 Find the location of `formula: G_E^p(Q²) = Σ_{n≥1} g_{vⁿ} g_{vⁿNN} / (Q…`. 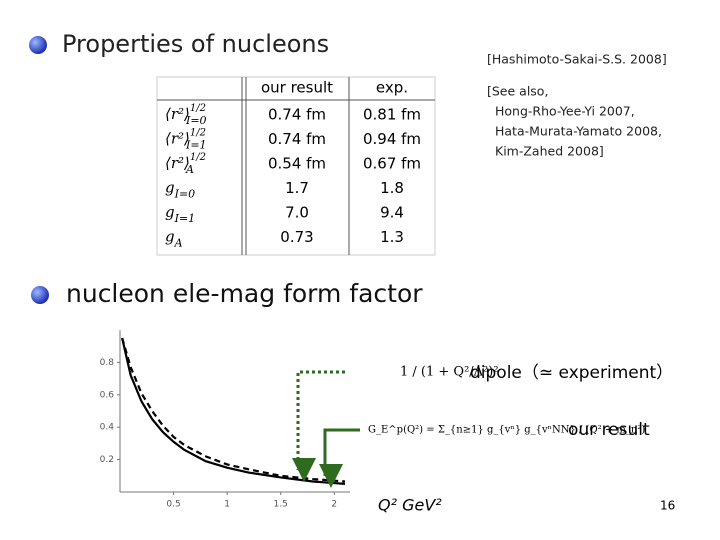

formula: G_E^p(Q²) = Σ_{n≥1} g_{vⁿ} g_{vⁿNN} / (Q… is located at coordinates (506, 430).